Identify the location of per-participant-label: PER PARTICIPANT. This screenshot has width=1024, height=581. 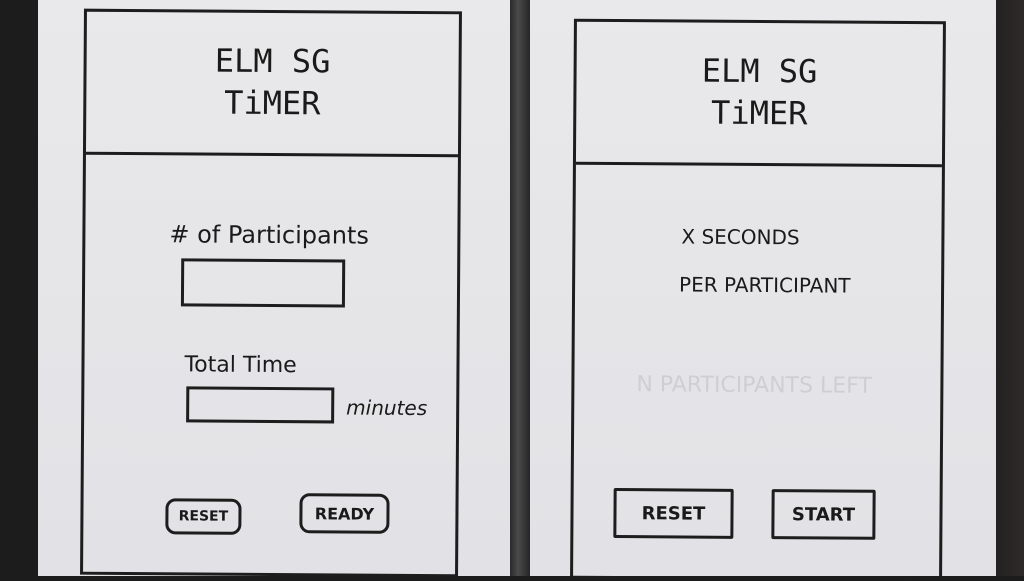
(765, 285).